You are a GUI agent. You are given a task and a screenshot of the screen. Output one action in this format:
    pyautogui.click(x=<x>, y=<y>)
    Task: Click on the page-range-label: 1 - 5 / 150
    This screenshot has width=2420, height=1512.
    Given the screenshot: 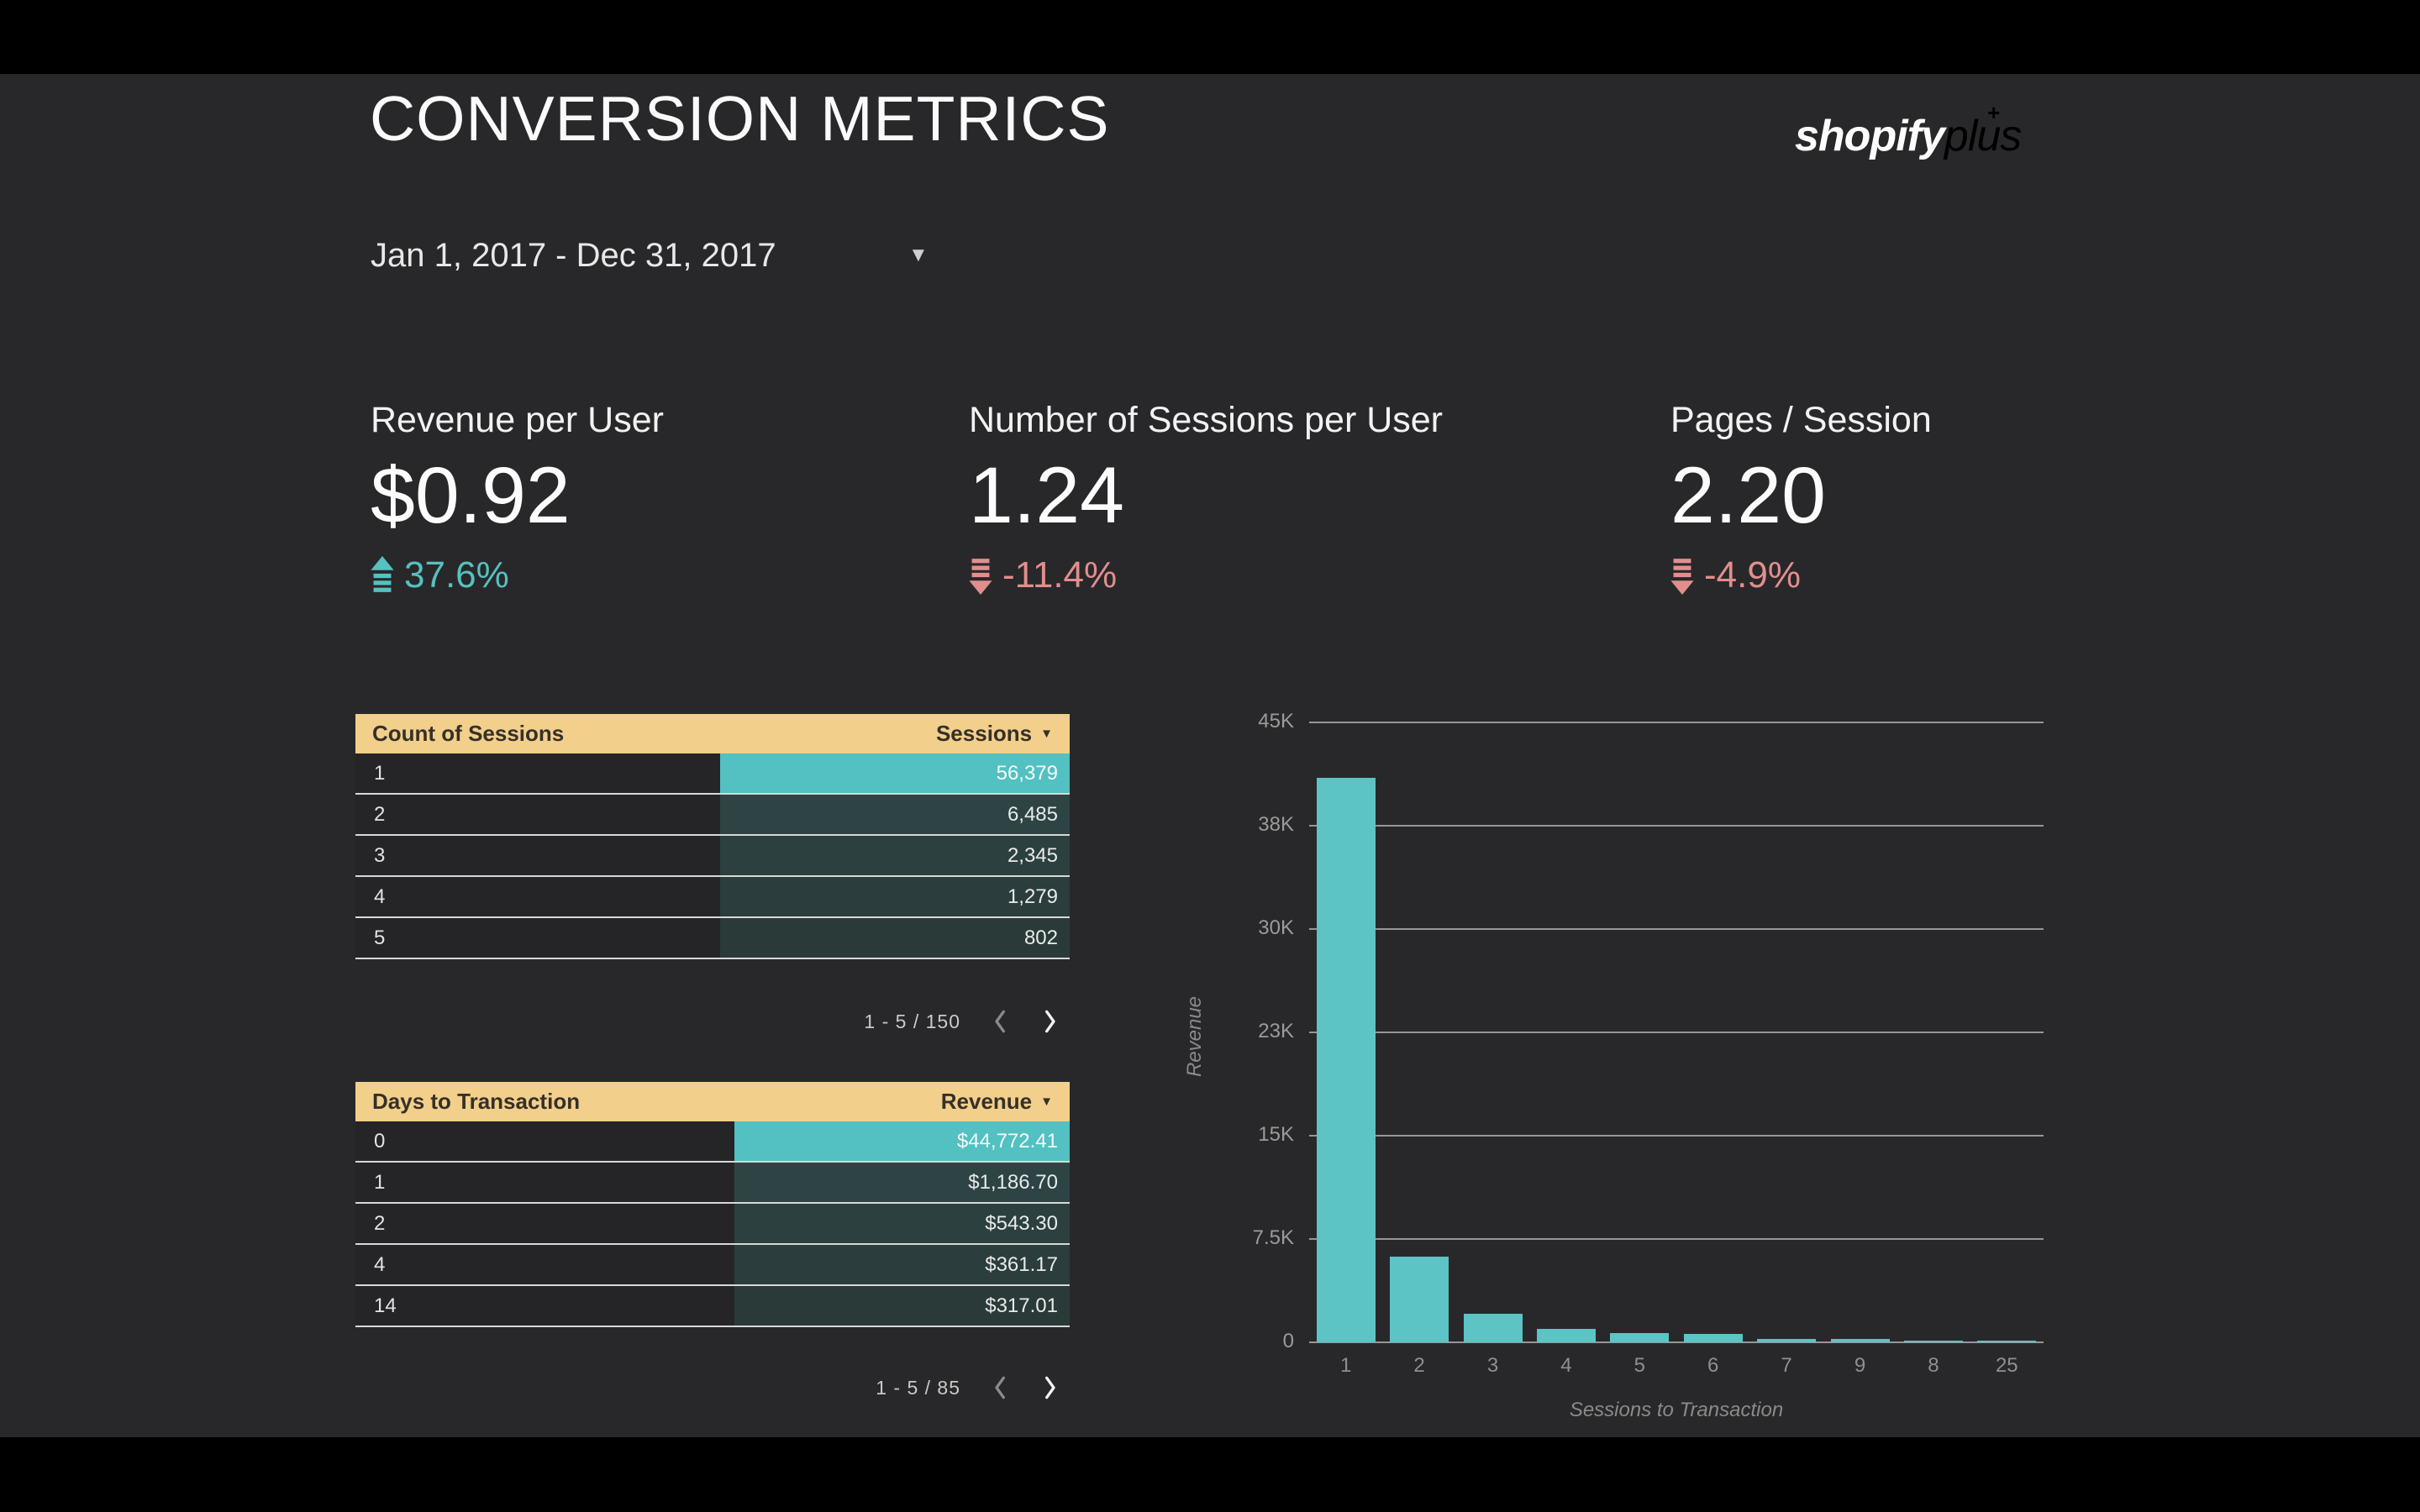 What is the action you would take?
    pyautogui.click(x=912, y=1021)
    